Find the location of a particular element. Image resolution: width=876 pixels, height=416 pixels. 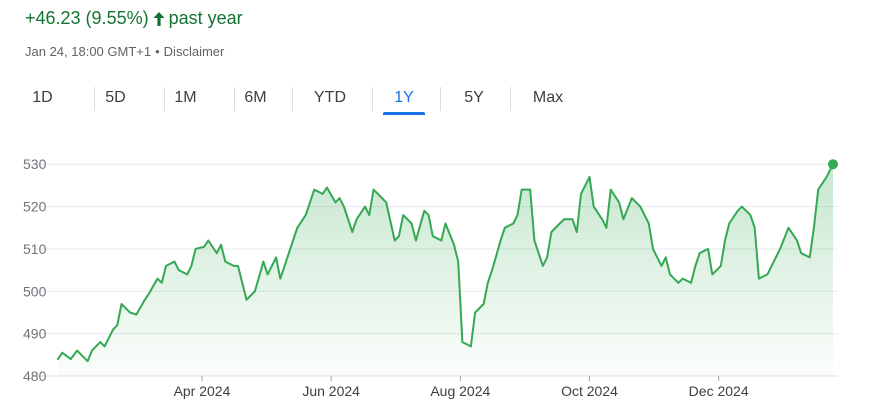

latest-price-point is located at coordinates (833, 164).